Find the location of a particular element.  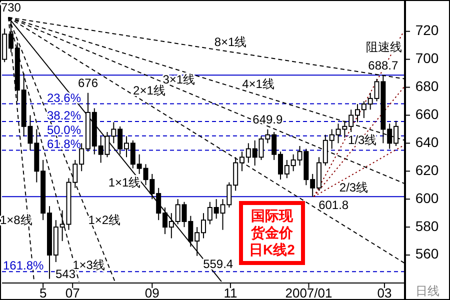

annotation: 676 is located at coordinates (88, 83).